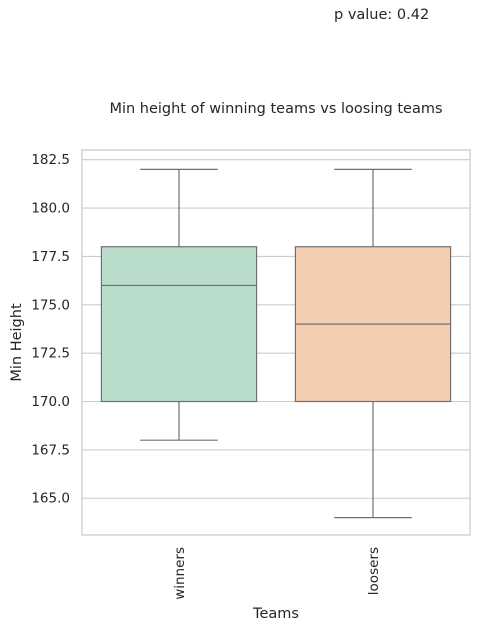  What do you see at coordinates (50, 209) in the screenshot?
I see `y-tick-label: 180.0` at bounding box center [50, 209].